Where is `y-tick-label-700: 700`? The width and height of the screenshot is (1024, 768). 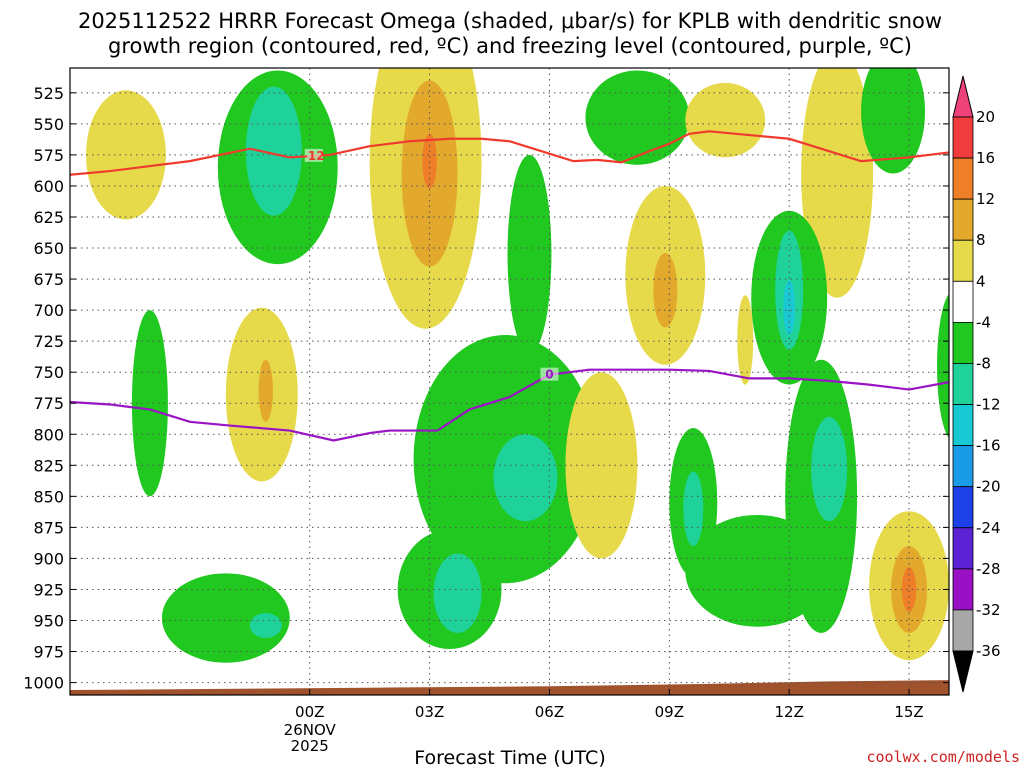
y-tick-label-700: 700 is located at coordinates (48, 310).